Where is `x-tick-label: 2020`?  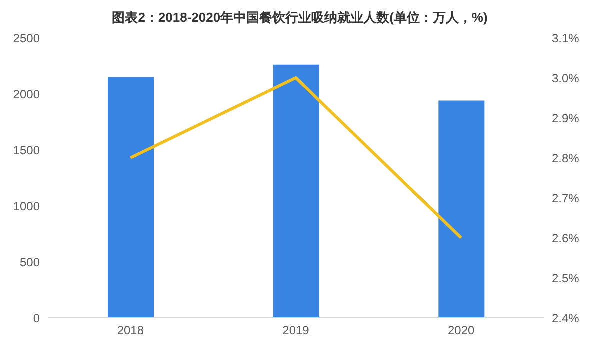 x-tick-label: 2020 is located at coordinates (462, 331).